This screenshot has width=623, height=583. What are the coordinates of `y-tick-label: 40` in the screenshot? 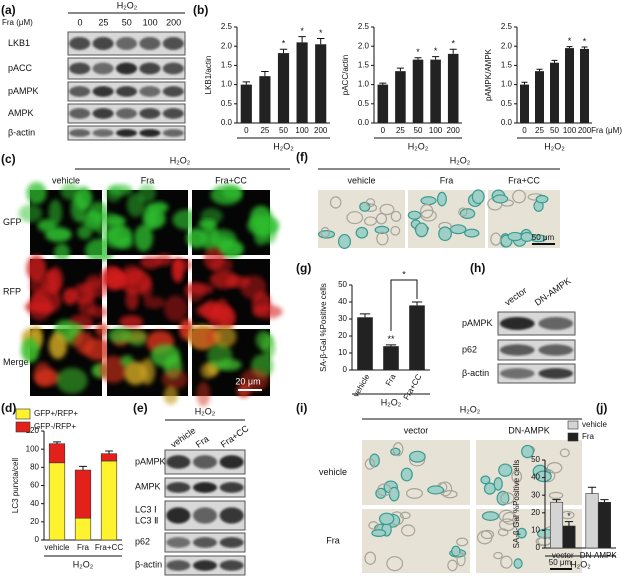 It's located at (535, 477).